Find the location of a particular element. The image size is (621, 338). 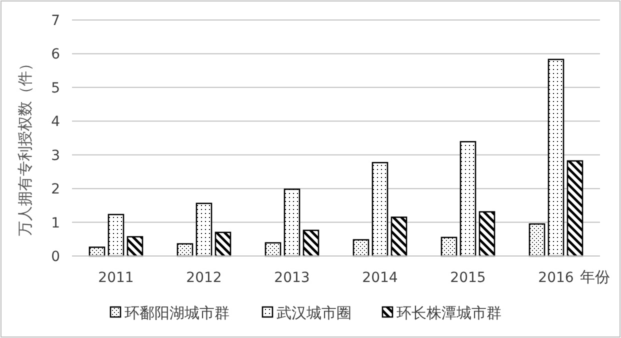

x-axis-title: 年份 is located at coordinates (595, 277).